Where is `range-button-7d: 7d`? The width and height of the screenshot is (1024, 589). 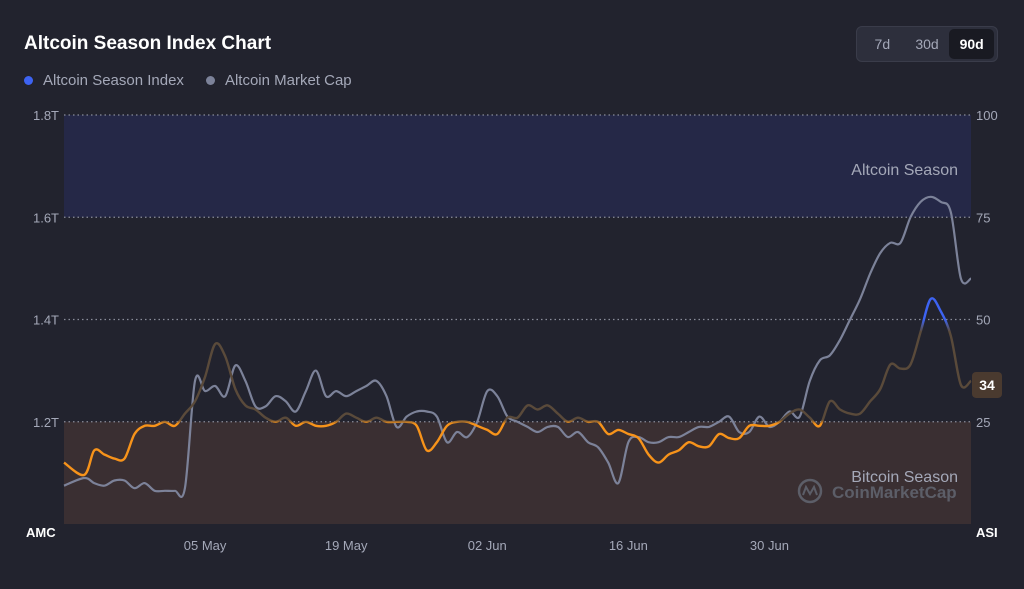 range-button-7d: 7d is located at coordinates (882, 44).